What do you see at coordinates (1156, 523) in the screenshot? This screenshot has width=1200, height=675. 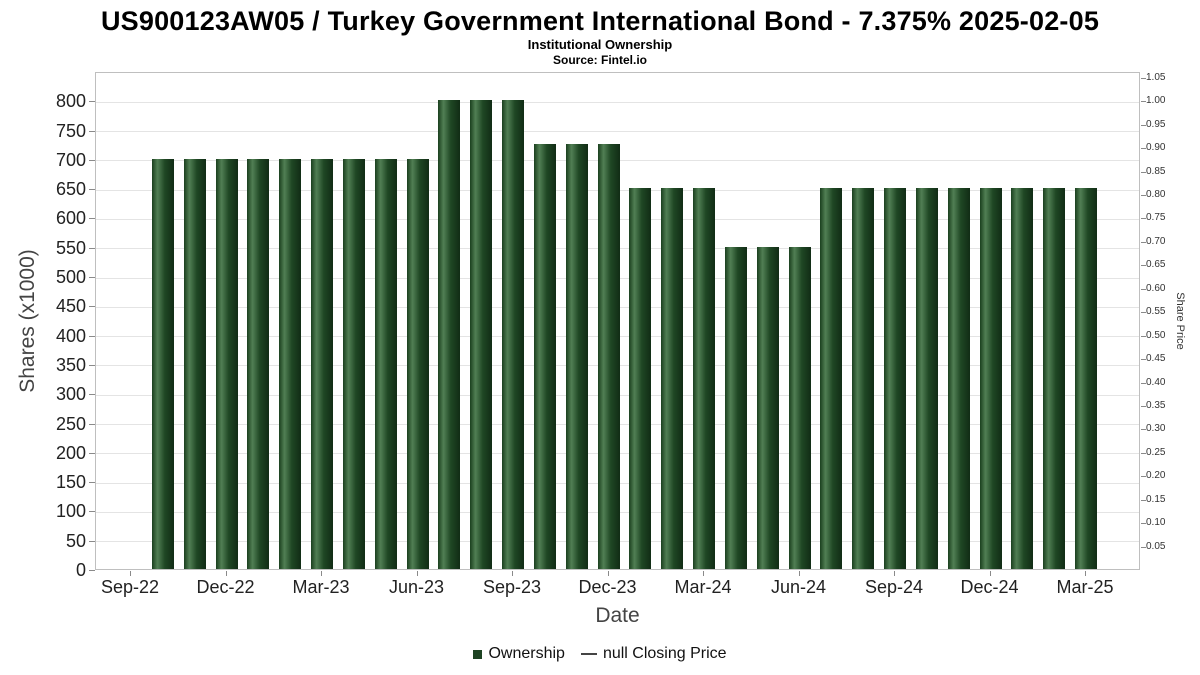 I see `price-axis-tick-label: 0.10` at bounding box center [1156, 523].